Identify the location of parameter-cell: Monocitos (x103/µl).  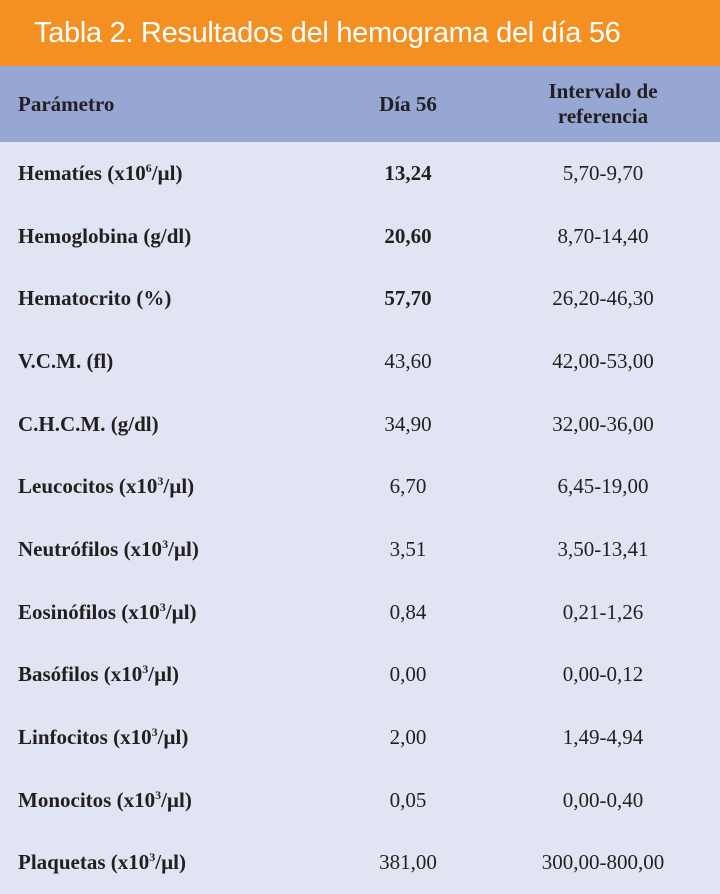
(165, 800).